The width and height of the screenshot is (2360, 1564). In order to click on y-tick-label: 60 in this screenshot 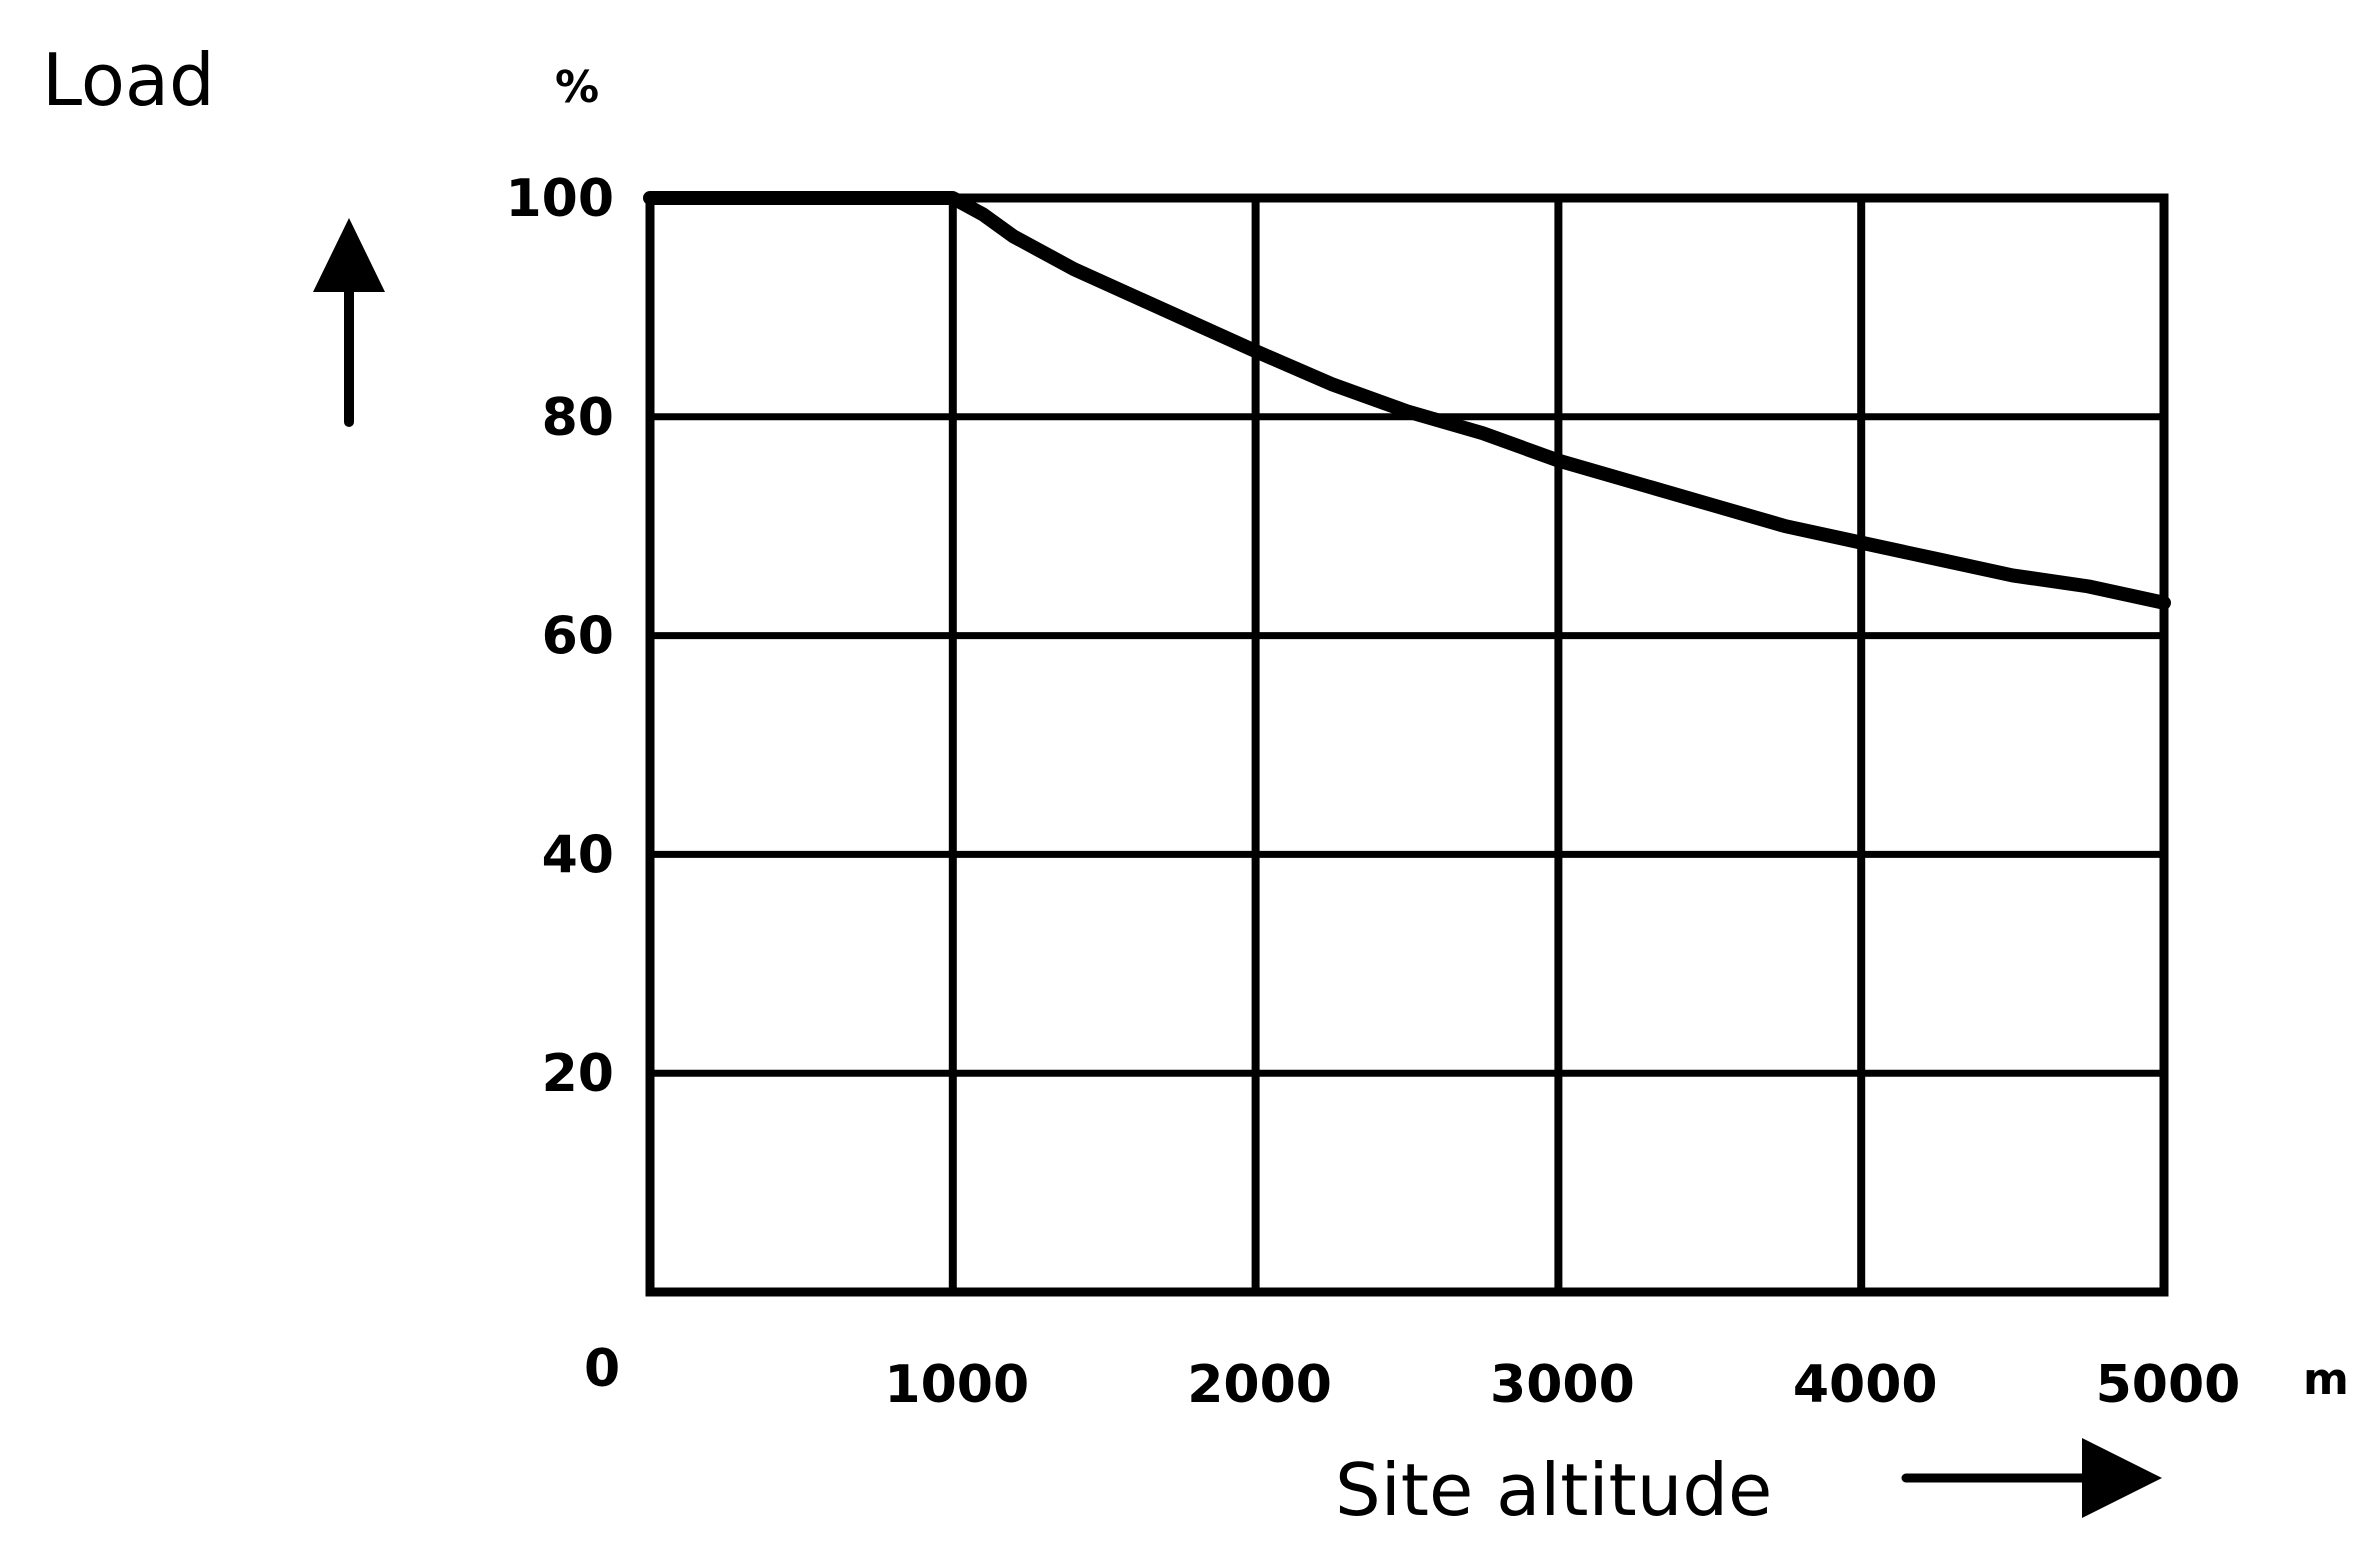, I will do `click(578, 637)`.